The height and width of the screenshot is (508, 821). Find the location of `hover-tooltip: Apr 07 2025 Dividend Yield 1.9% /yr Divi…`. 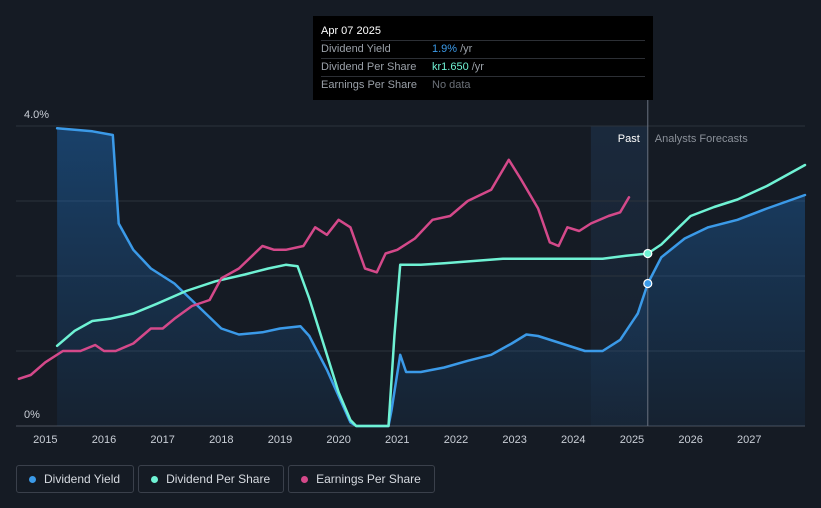

hover-tooltip: Apr 07 2025 Dividend Yield 1.9% /yr Divi… is located at coordinates (483, 58).